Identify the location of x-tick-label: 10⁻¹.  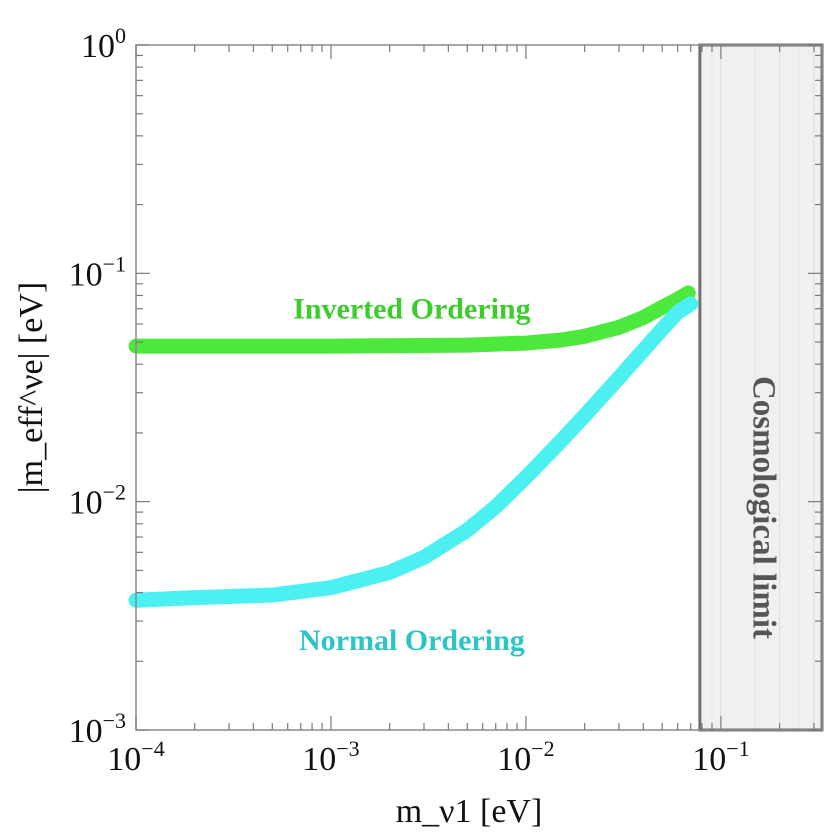
(720, 757).